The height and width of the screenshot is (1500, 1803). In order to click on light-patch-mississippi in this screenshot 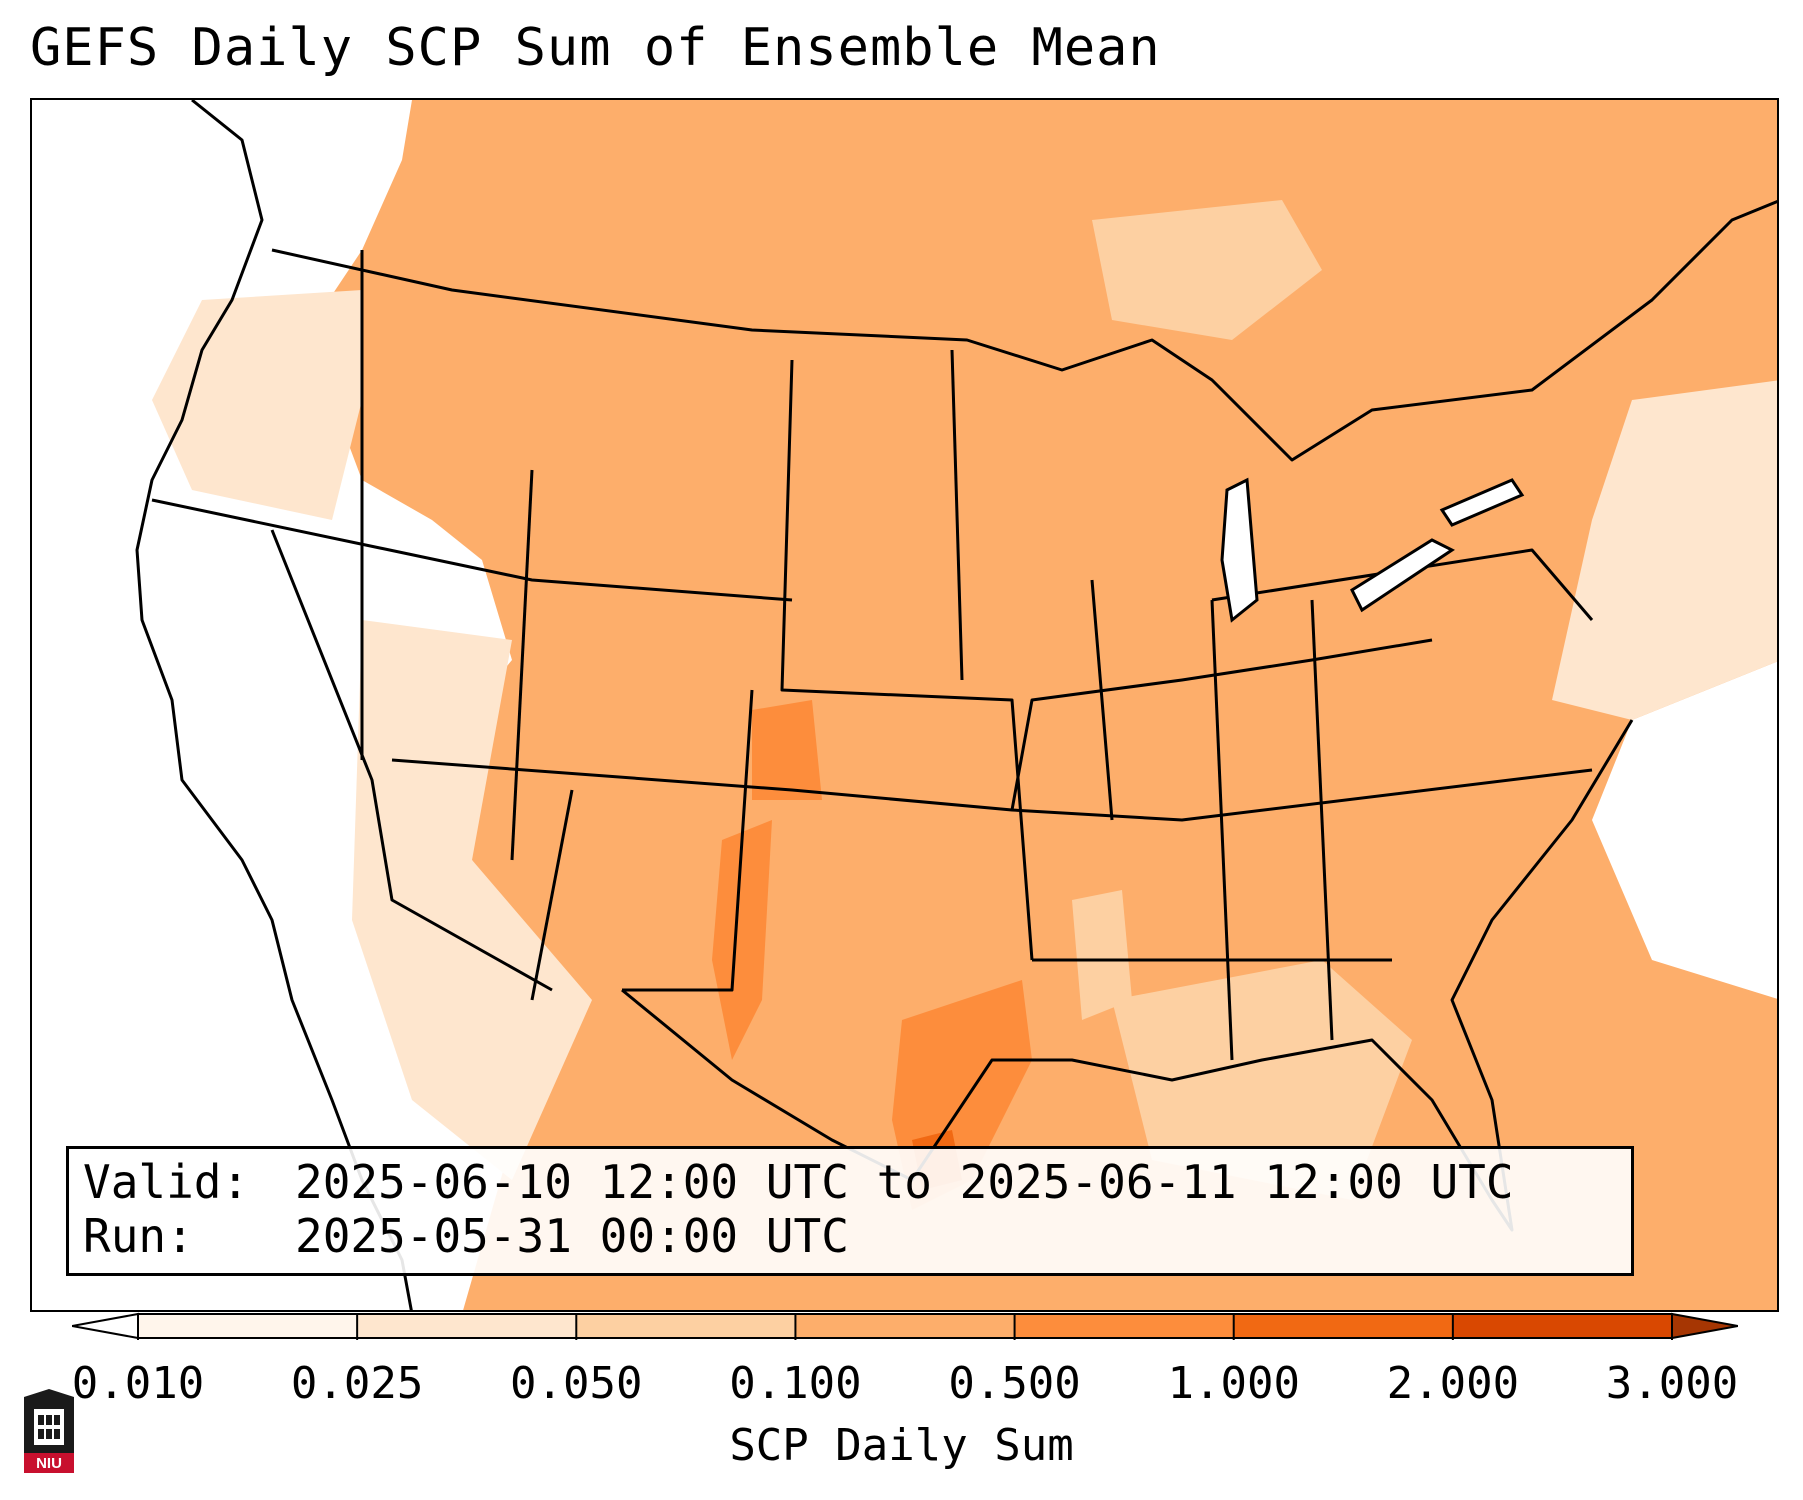, I will do `click(1102, 955)`.